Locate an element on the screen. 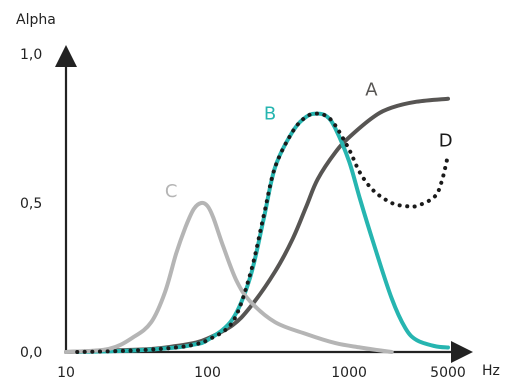 The width and height of the screenshot is (512, 380). y-tick-label: 0,0 is located at coordinates (31, 353).